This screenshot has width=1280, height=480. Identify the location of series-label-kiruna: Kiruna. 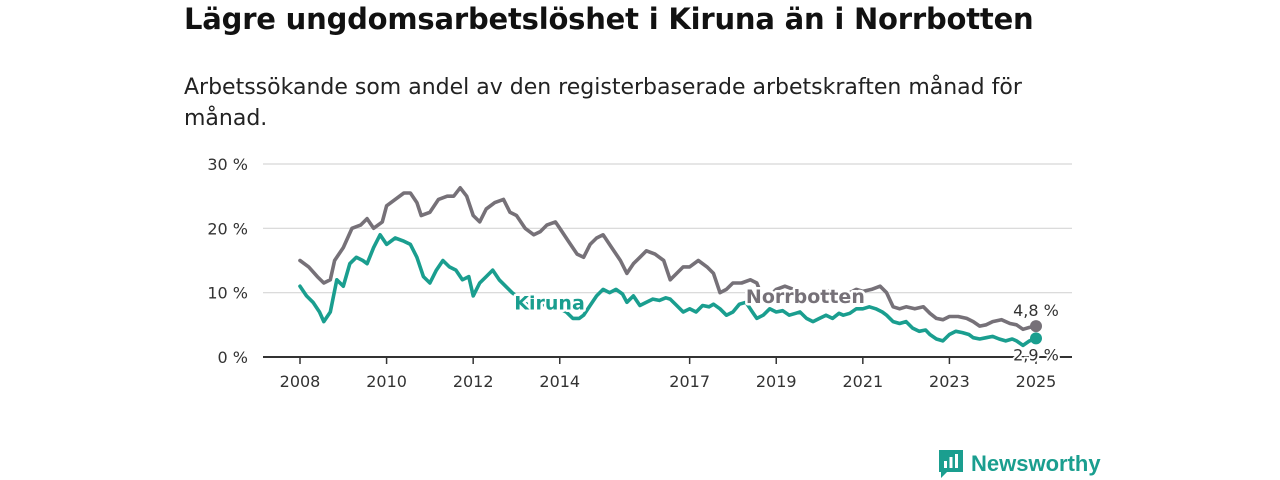
(549, 303).